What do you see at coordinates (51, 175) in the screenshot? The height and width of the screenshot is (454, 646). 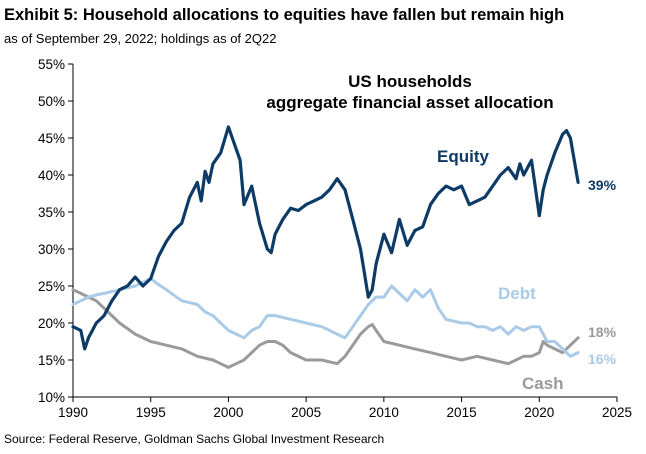 I see `y-tick-label: 40%` at bounding box center [51, 175].